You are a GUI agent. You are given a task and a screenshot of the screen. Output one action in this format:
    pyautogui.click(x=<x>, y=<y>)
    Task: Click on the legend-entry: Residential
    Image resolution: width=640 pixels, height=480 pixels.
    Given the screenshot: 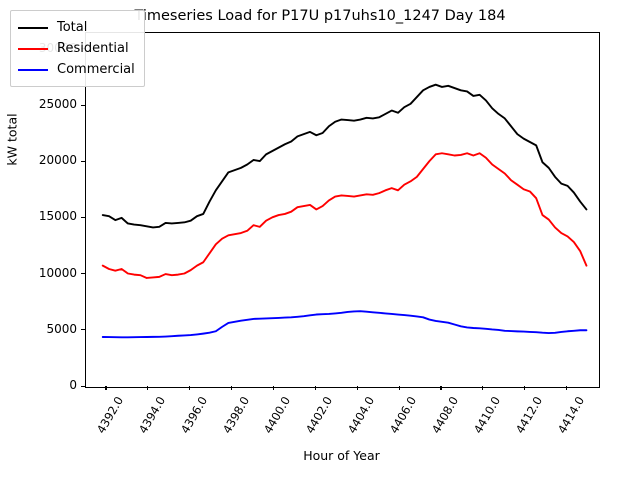 What is the action you would take?
    pyautogui.click(x=76, y=48)
    